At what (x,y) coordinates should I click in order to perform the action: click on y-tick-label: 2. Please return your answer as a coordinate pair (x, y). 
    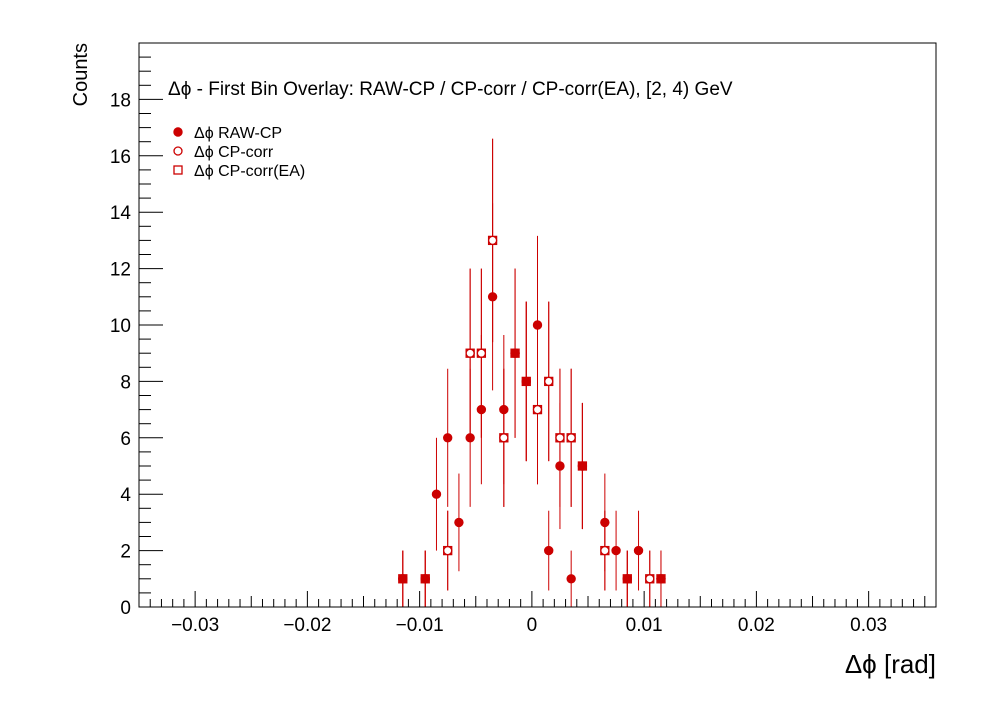
    Looking at the image, I should click on (125, 552).